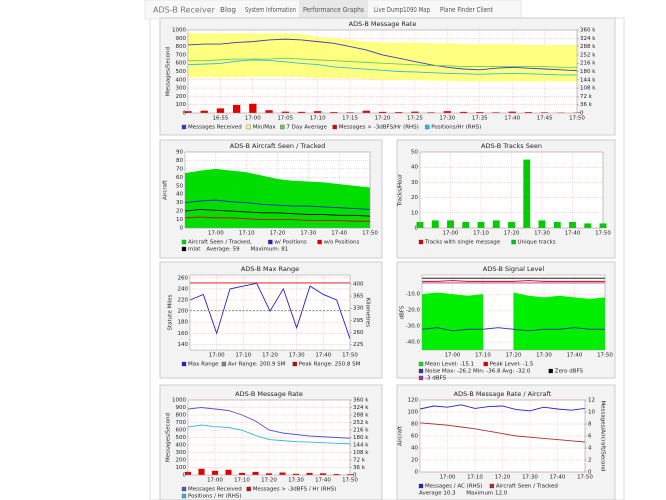  What do you see at coordinates (179, 212) in the screenshot?
I see `y-tick-label: 20` at bounding box center [179, 212].